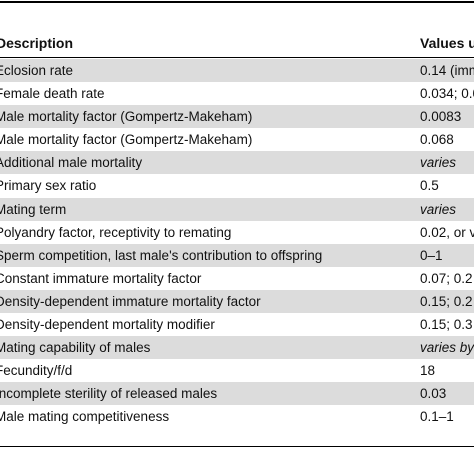 Image resolution: width=474 pixels, height=474 pixels. What do you see at coordinates (75, 348) in the screenshot?
I see `cell-description: Mating capability of males` at bounding box center [75, 348].